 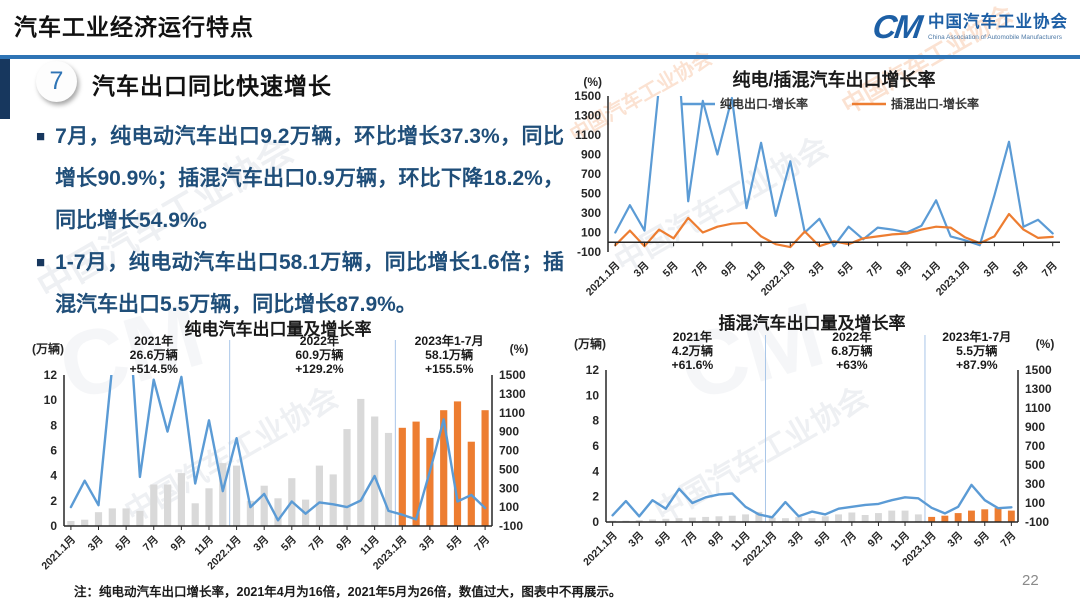 What do you see at coordinates (319, 354) in the screenshot?
I see `svg-text: 60.9万辆` at bounding box center [319, 354].